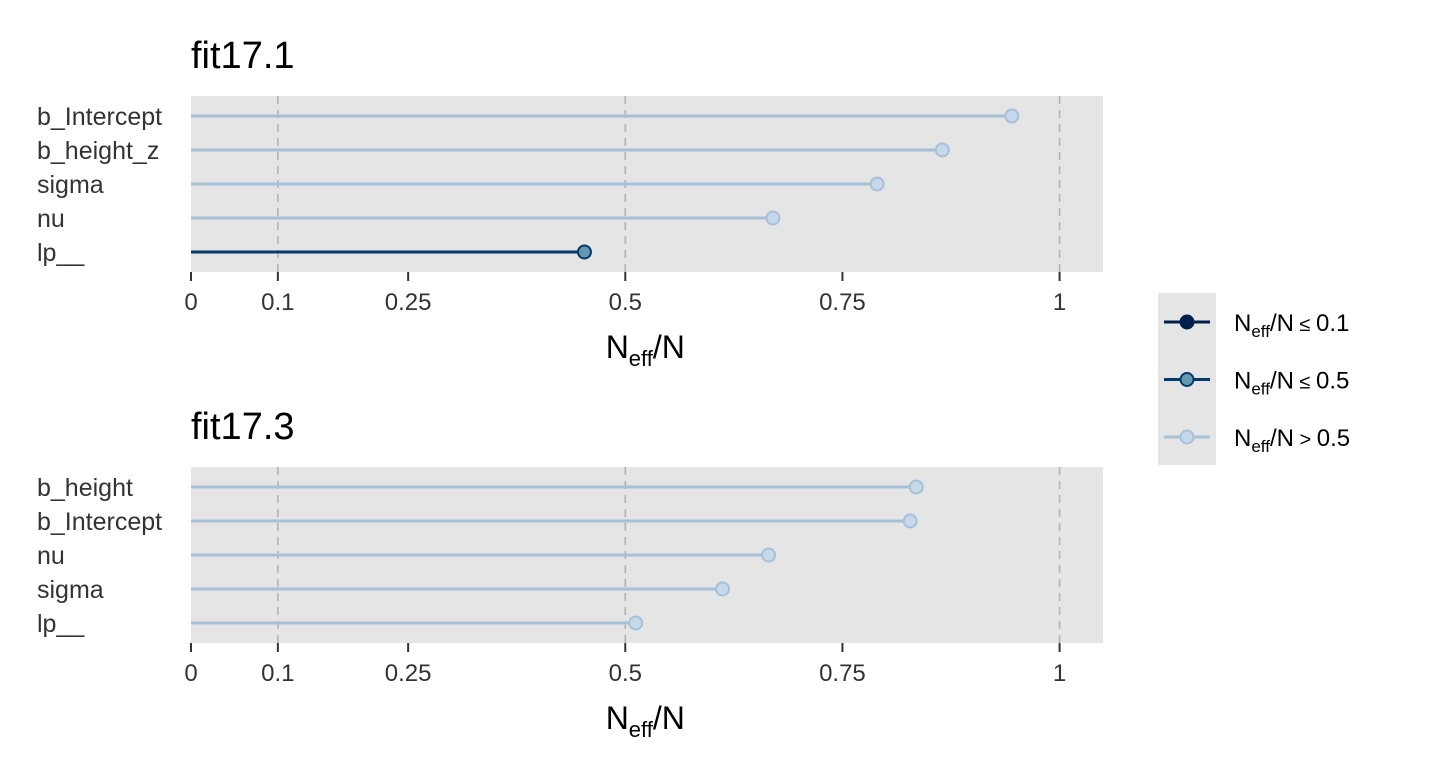 Image resolution: width=1440 pixels, height=780 pixels. I want to click on legend-item-mid: Neff/N ≤ 0.5, so click(1256, 383).